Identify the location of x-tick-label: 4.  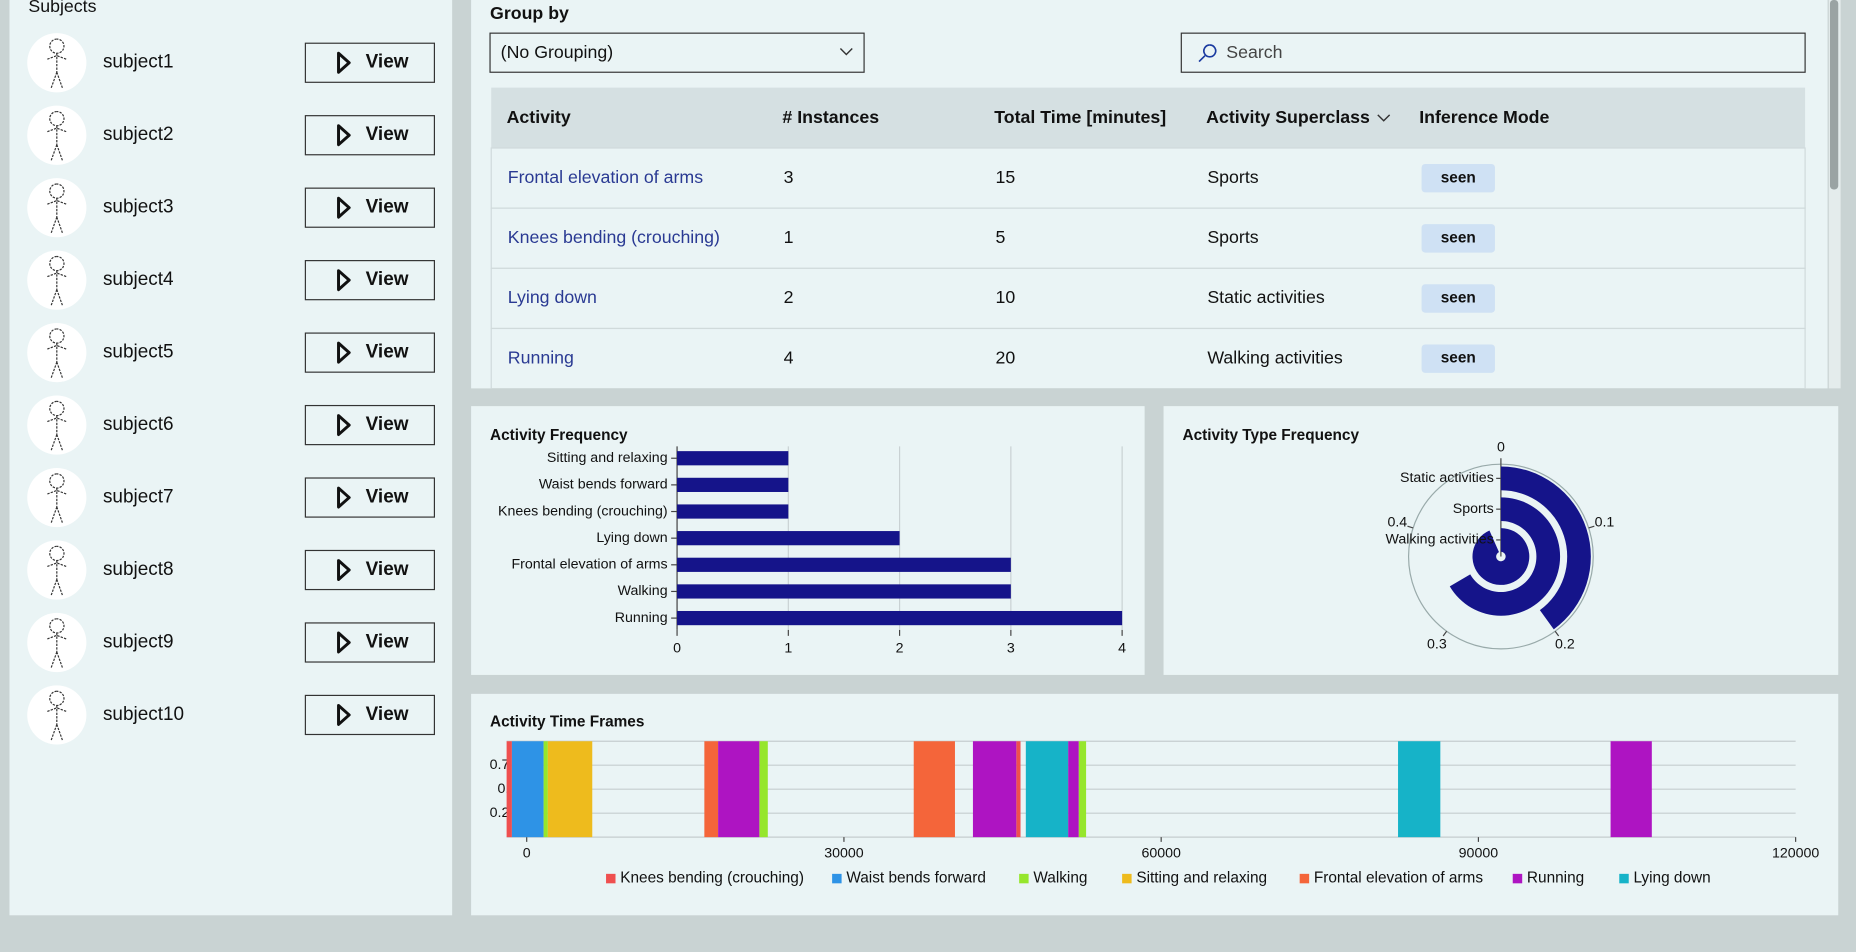
(1122, 649).